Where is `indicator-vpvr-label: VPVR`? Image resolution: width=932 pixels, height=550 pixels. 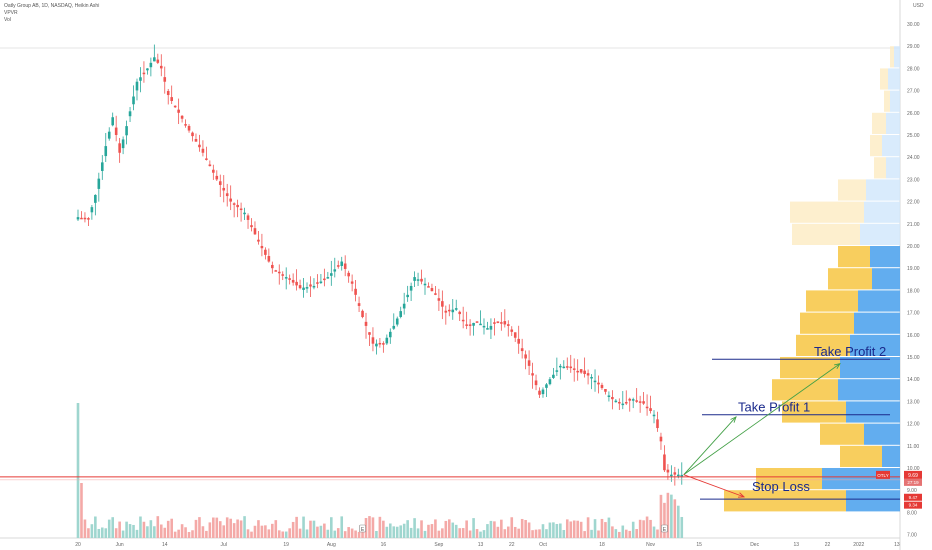 indicator-vpvr-label: VPVR is located at coordinates (11, 13).